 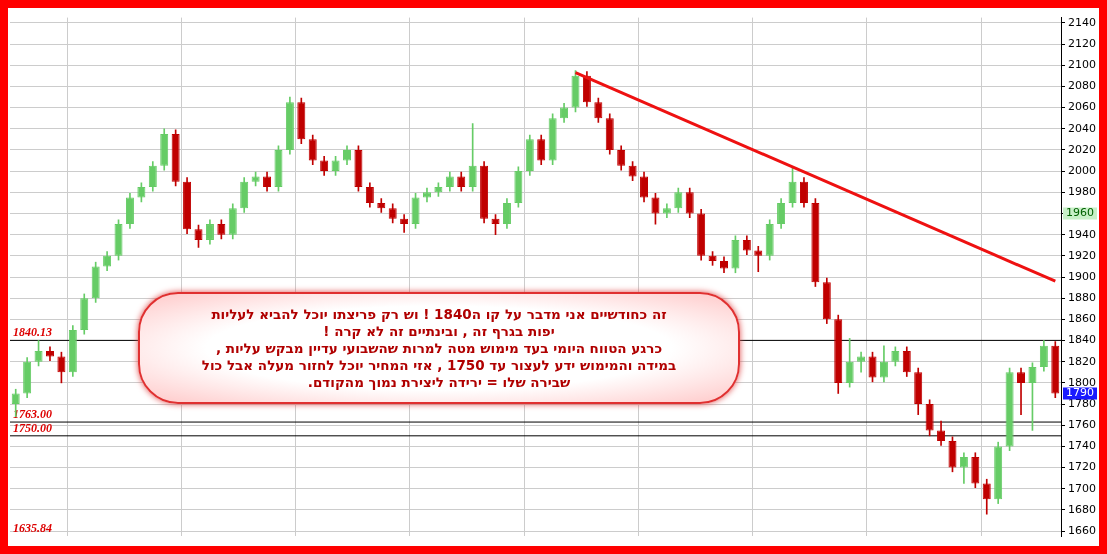 What do you see at coordinates (1080, 393) in the screenshot?
I see `annotation: 1790` at bounding box center [1080, 393].